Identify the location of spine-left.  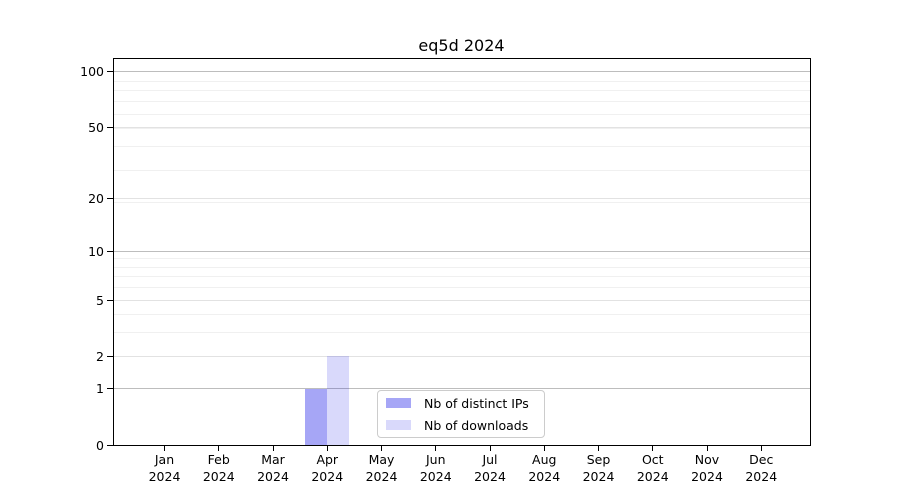
(113, 251).